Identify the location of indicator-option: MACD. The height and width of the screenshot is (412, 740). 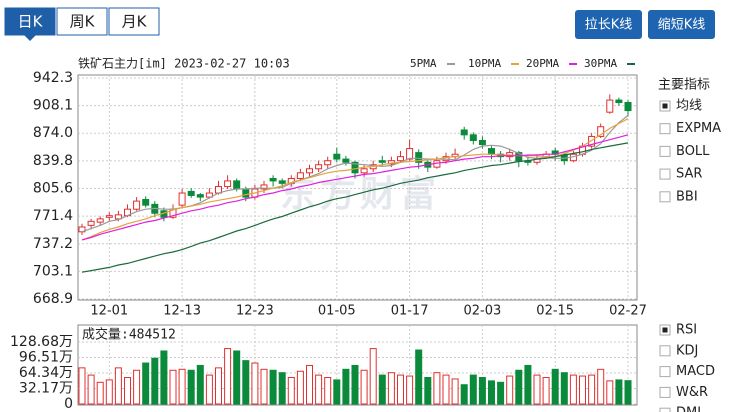
(695, 371).